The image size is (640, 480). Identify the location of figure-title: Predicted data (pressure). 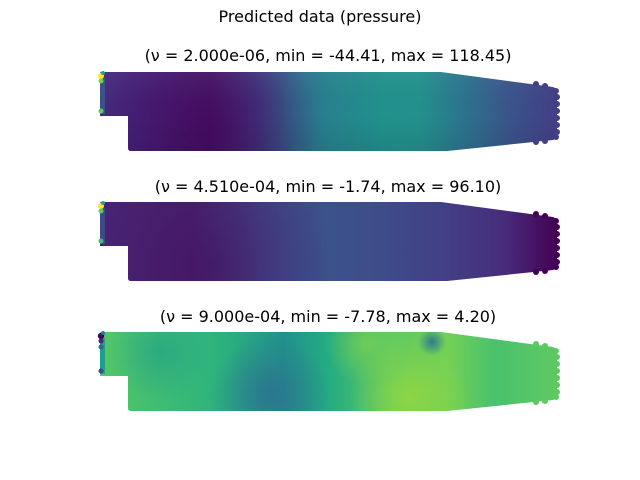
(320, 16).